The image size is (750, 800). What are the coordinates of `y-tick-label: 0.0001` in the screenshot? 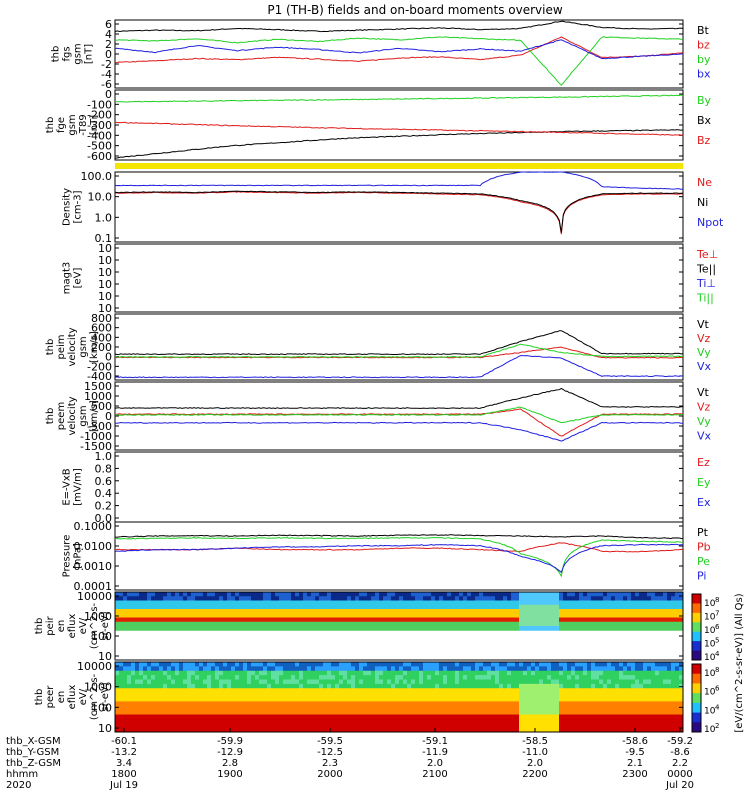 It's located at (93, 586).